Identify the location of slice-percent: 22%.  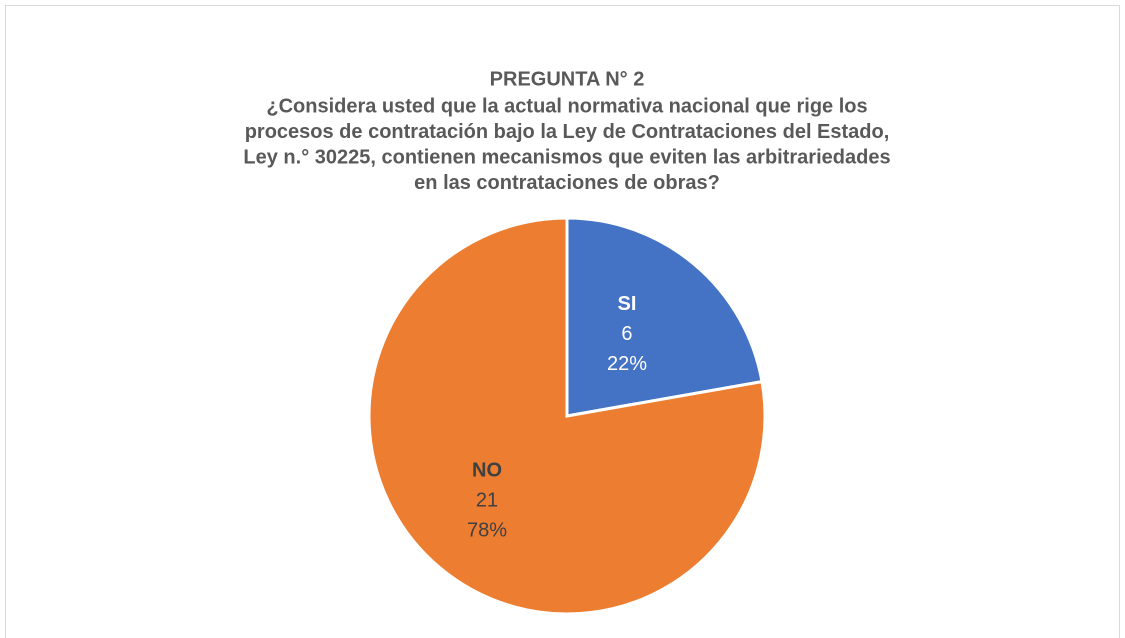
(627, 364).